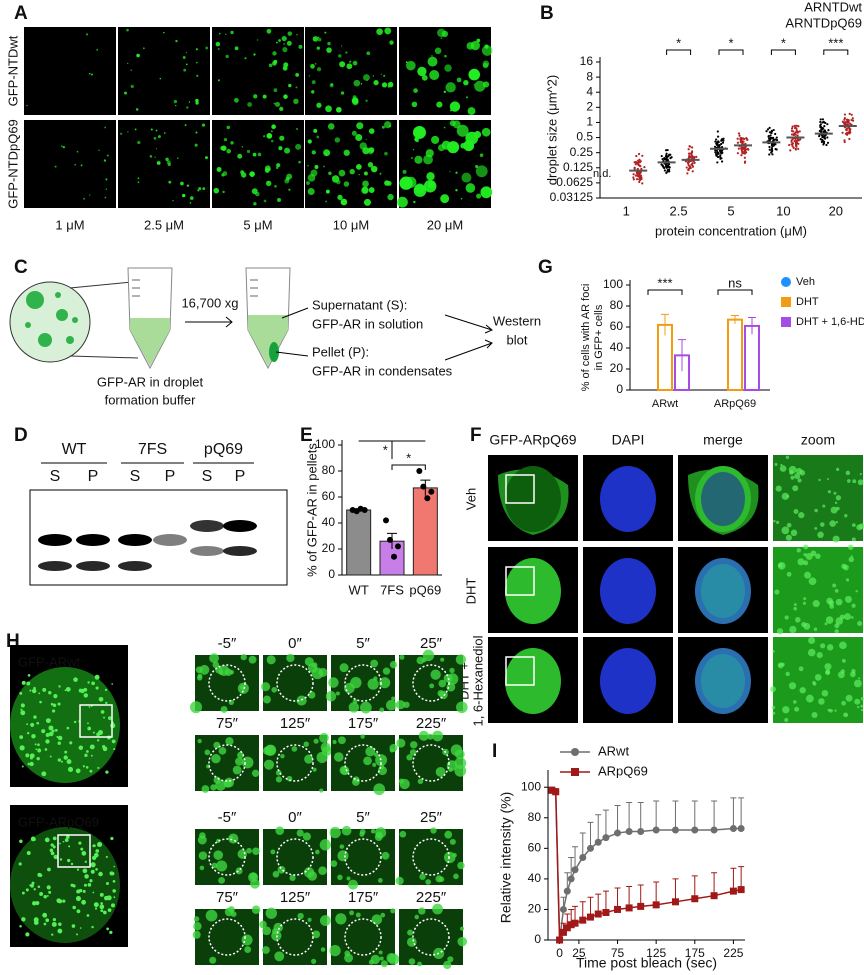 This screenshot has height=975, width=864. Describe the element at coordinates (623, 770) in the screenshot. I see `legend-label: ARpQ69` at that location.